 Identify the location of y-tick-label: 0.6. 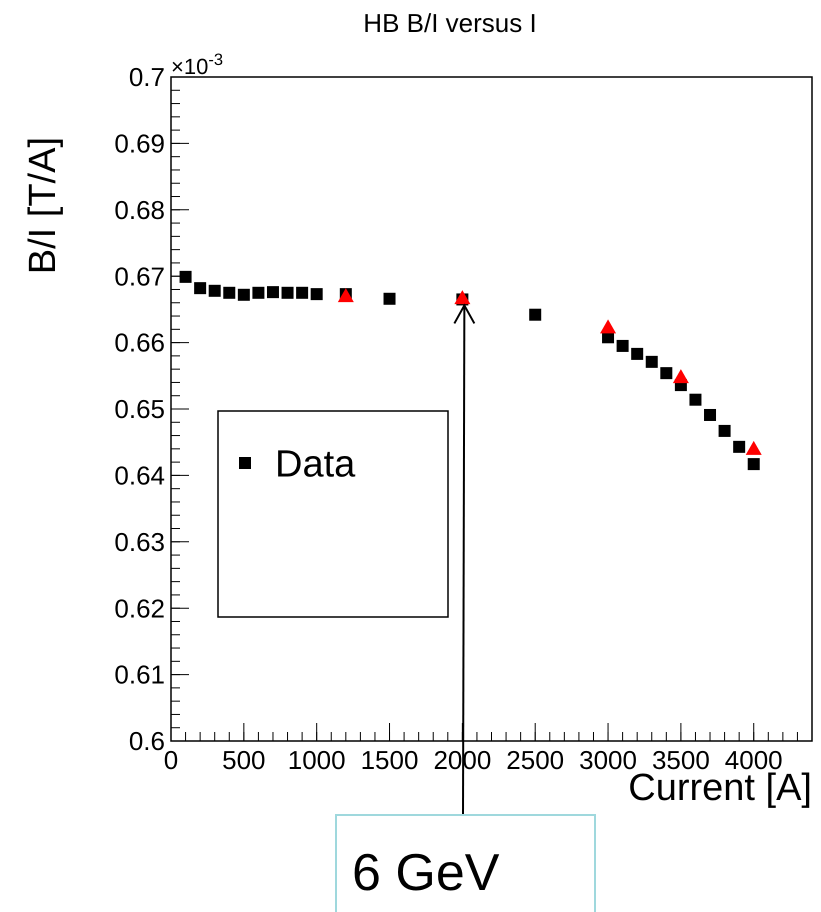
(146, 741).